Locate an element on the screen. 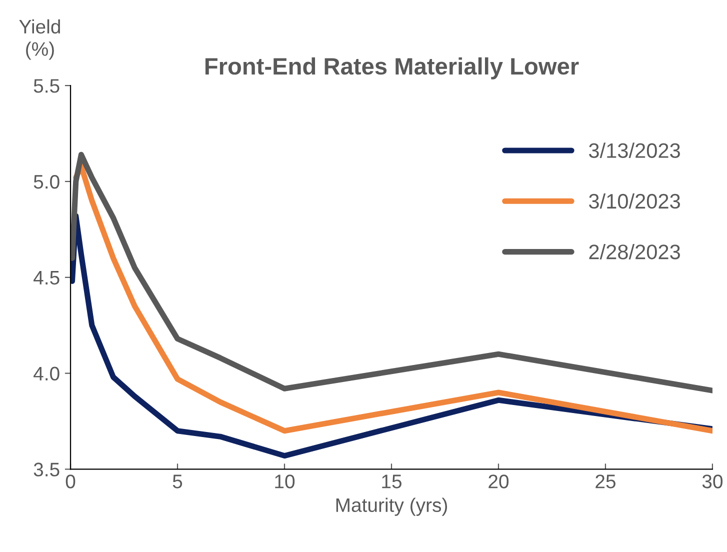  x-tick-label: 20 is located at coordinates (498, 481).